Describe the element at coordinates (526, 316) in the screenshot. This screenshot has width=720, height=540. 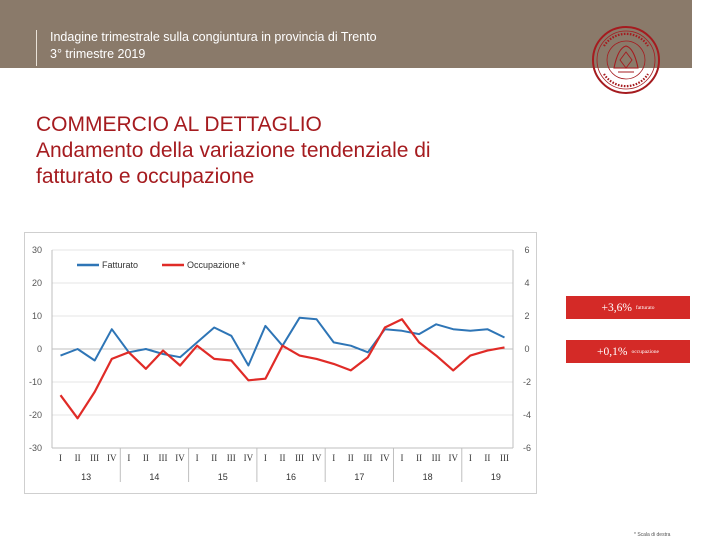
I see `right-tick-label: 2` at that location.